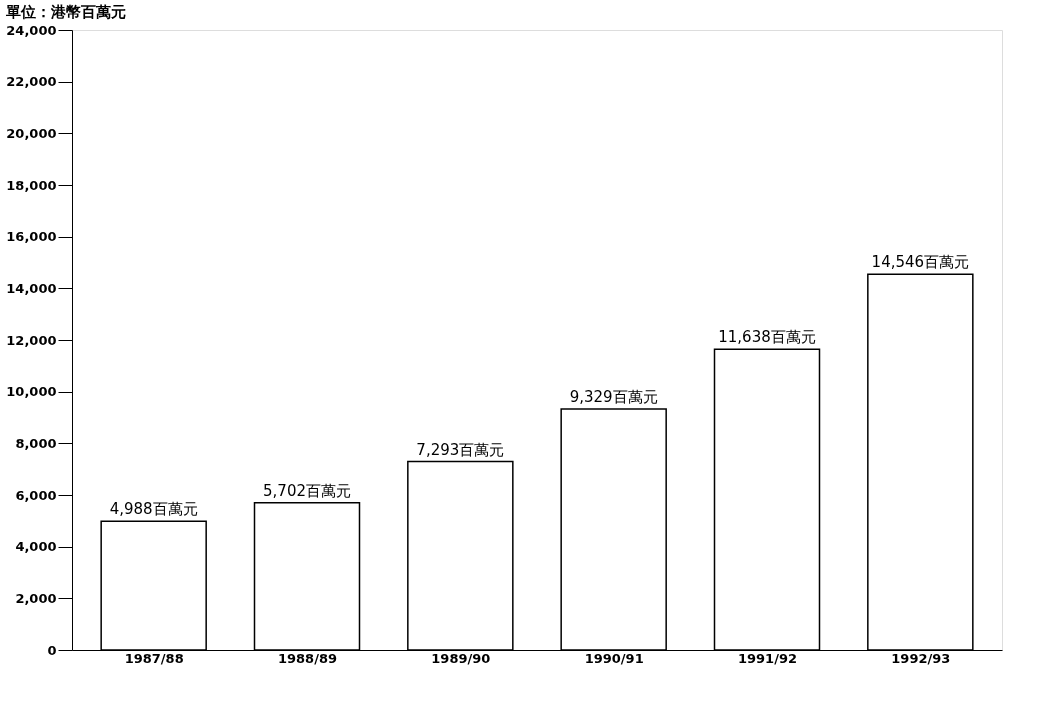 The image size is (1052, 715). What do you see at coordinates (460, 449) in the screenshot?
I see `data-label: 7,293百萬元` at bounding box center [460, 449].